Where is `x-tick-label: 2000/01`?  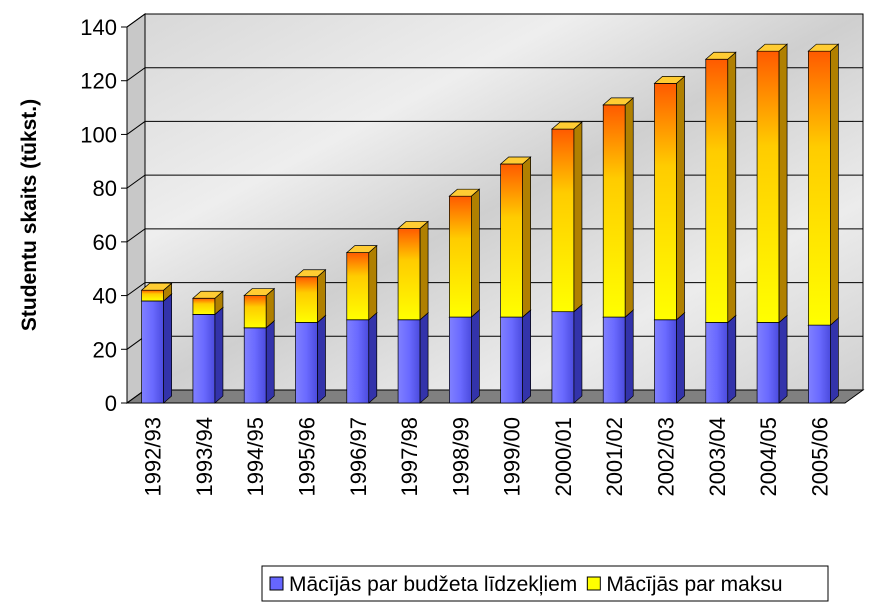
x-tick-label: 2000/01 is located at coordinates (563, 457).